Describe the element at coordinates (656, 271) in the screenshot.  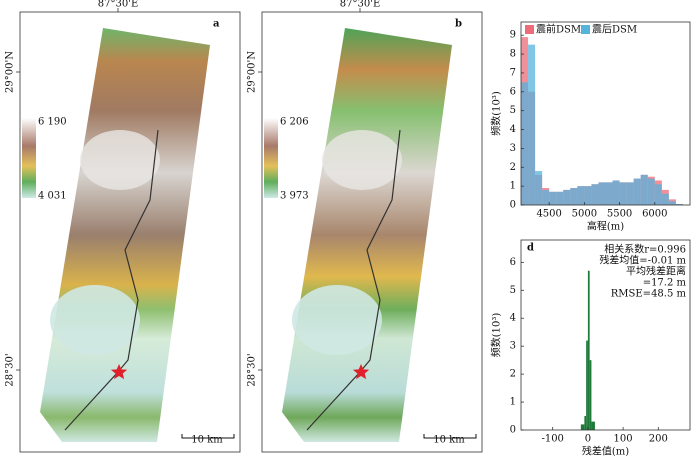
I see `annotation: 平均残差距离` at that location.